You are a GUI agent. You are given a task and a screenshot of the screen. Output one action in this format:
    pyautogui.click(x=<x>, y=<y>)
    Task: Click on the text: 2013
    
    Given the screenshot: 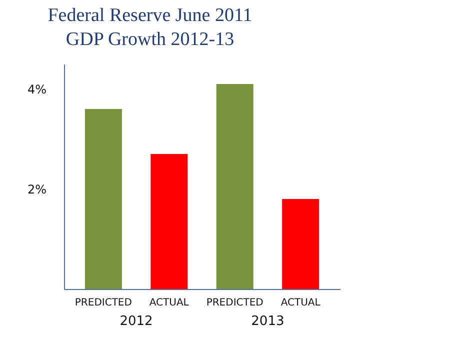 What is the action you would take?
    pyautogui.click(x=268, y=321)
    